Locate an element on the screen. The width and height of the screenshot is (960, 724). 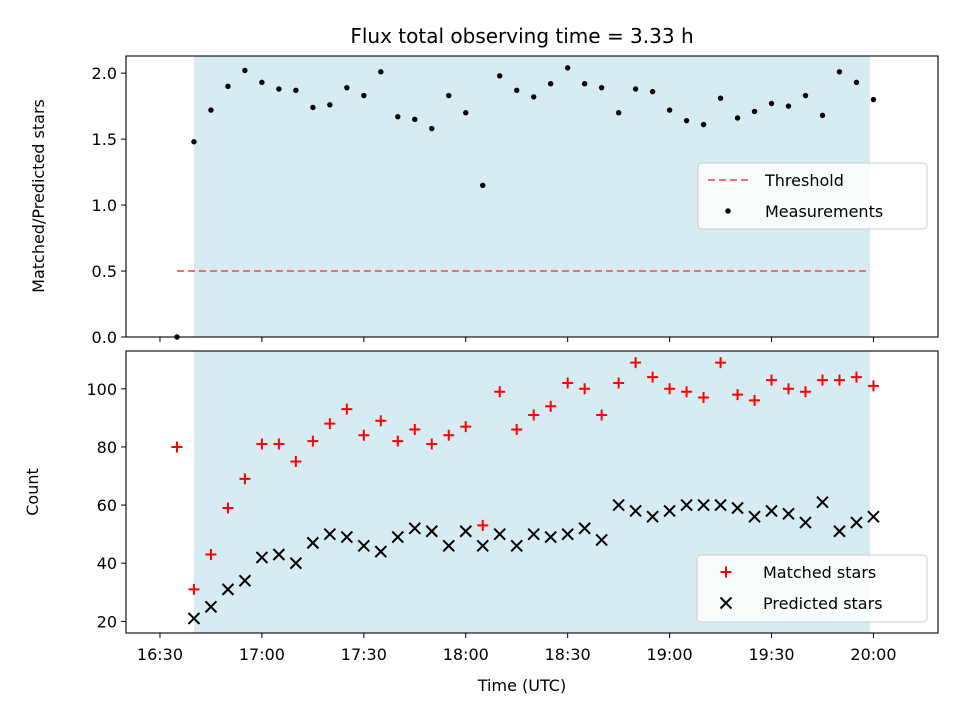
y-tick-label: 80 is located at coordinates (107, 447).